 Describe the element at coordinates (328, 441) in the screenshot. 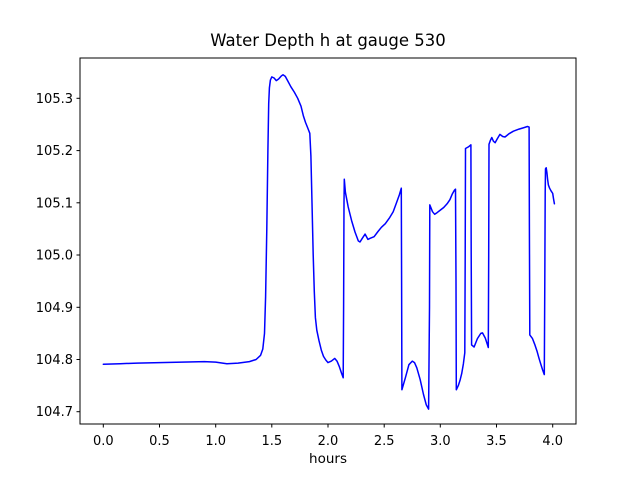

I see `x-tick-label: 2.0` at that location.